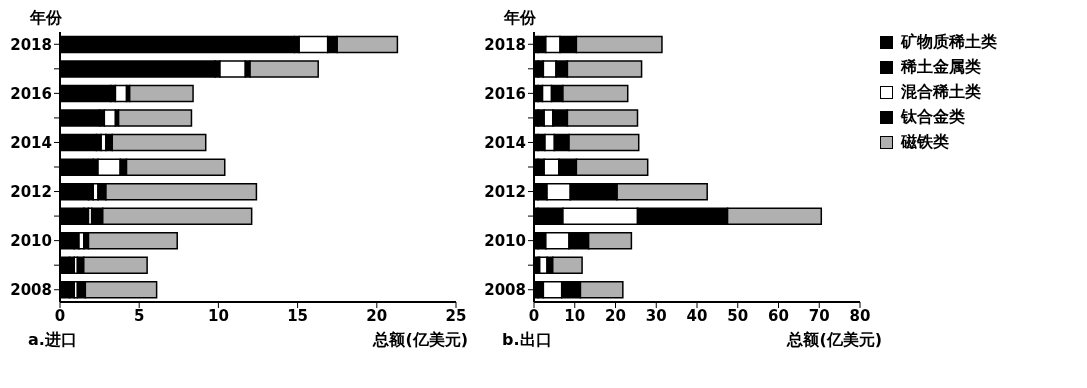 The width and height of the screenshot is (1087, 388). Describe the element at coordinates (941, 67) in the screenshot. I see `legend-label: 稀土金属类` at that location.